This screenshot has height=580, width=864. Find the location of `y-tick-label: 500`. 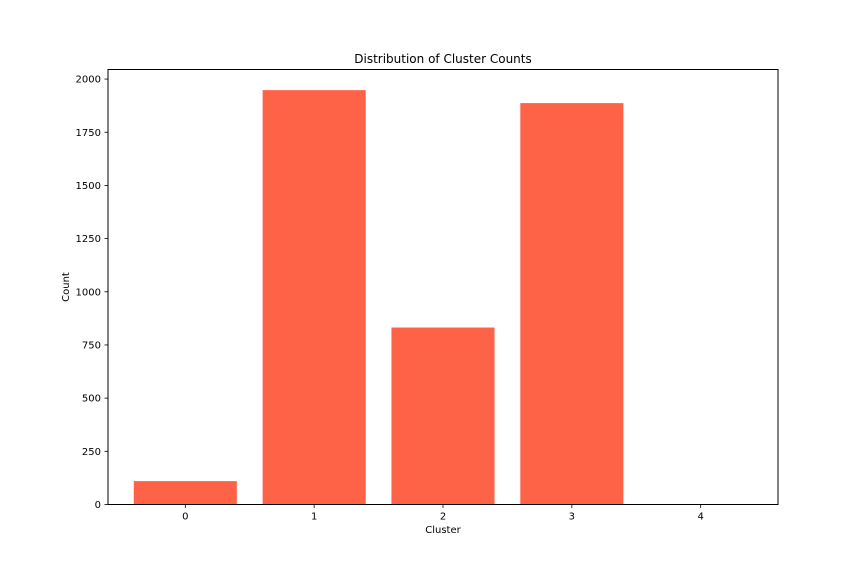

y-tick-label: 500 is located at coordinates (91, 399).